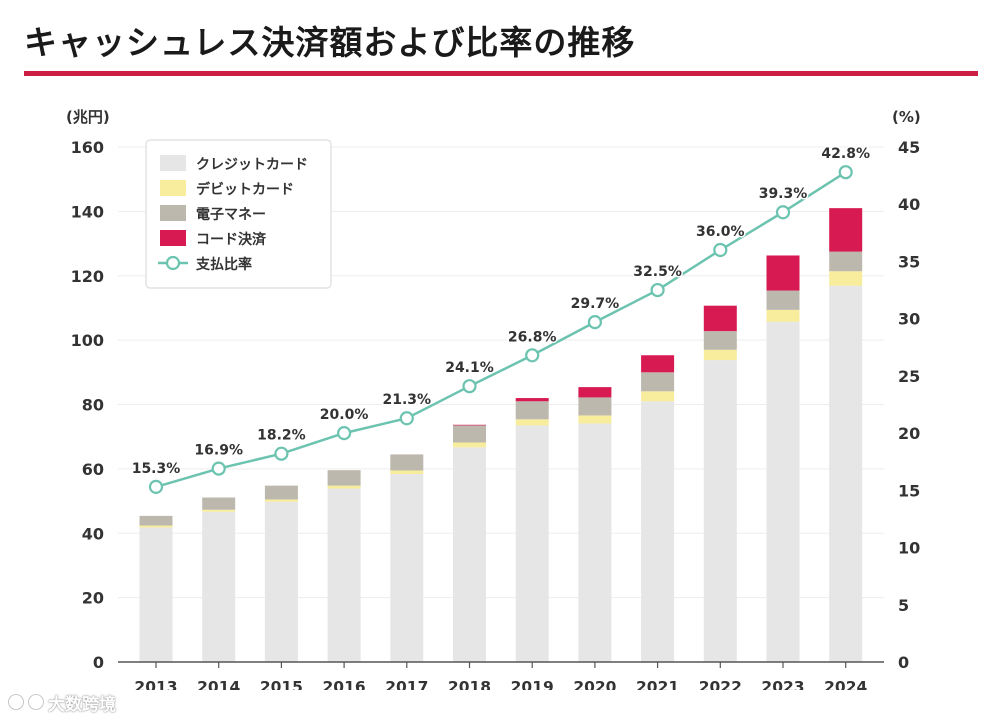 This screenshot has width=1000, height=721. I want to click on ratio-data-label: 42.8%, so click(845, 154).